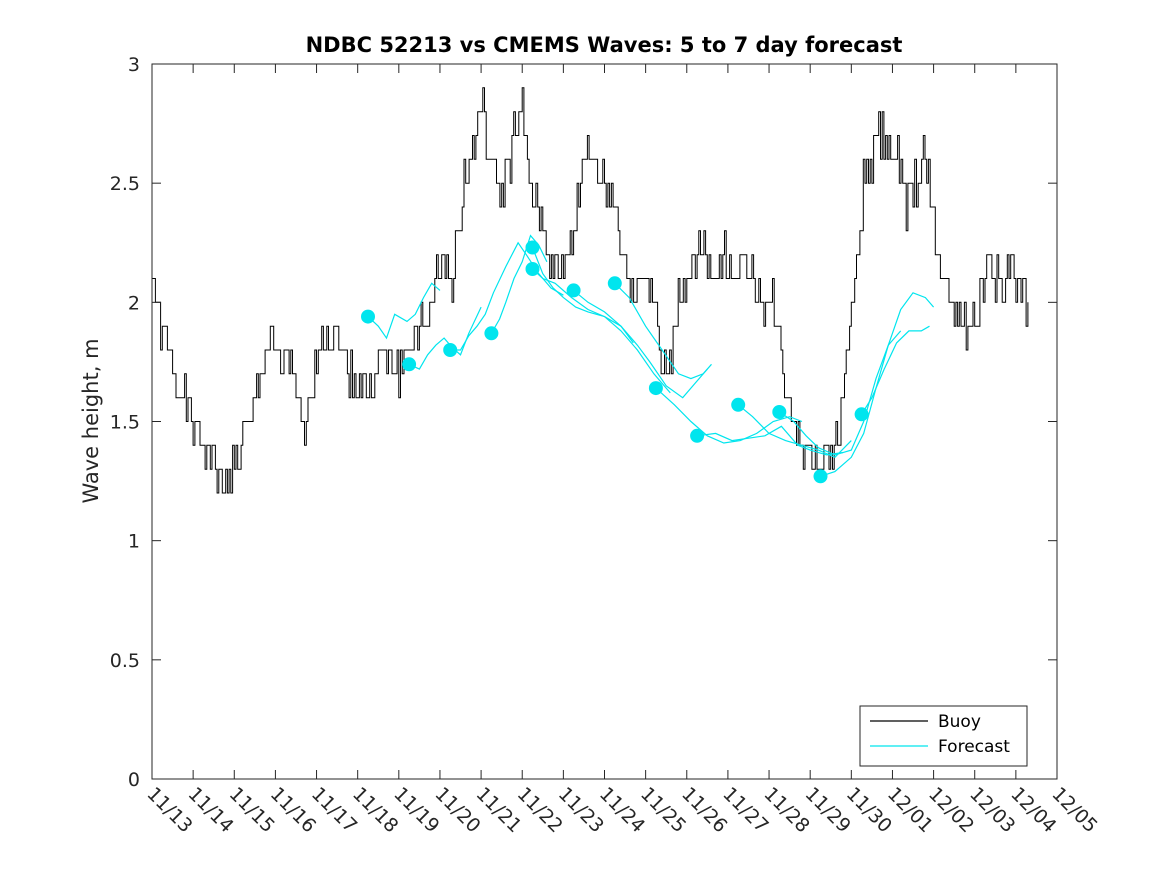 Image resolution: width=1167 pixels, height=875 pixels. Describe the element at coordinates (134, 303) in the screenshot. I see `y-tick-label-4: 2` at that location.